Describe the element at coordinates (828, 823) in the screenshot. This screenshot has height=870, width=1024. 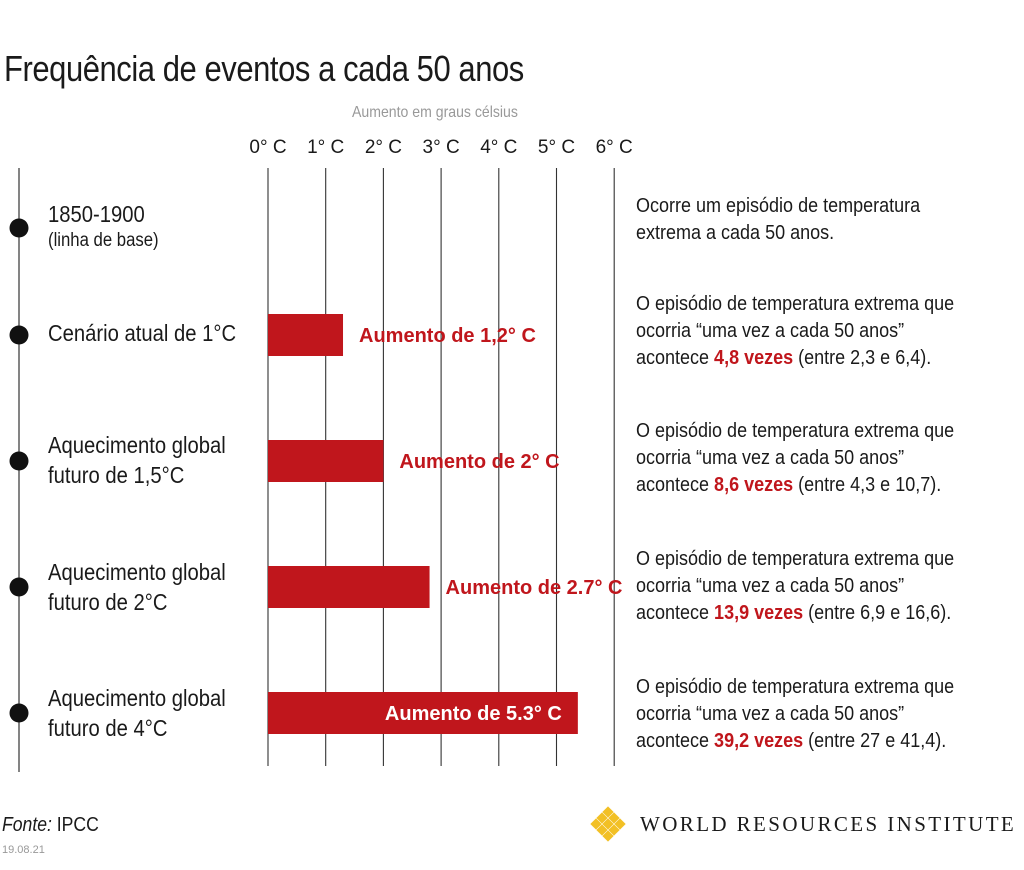
I see `org-name: WORLD RESOURCES INSTITUTE` at that location.